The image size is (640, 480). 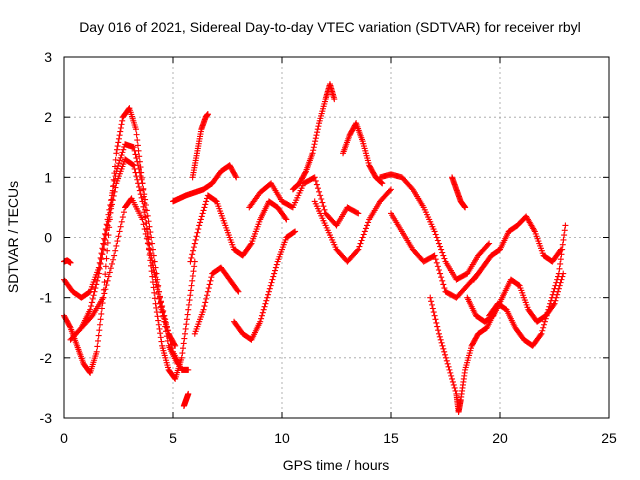 I want to click on series-track-g, so click(x=238, y=228).